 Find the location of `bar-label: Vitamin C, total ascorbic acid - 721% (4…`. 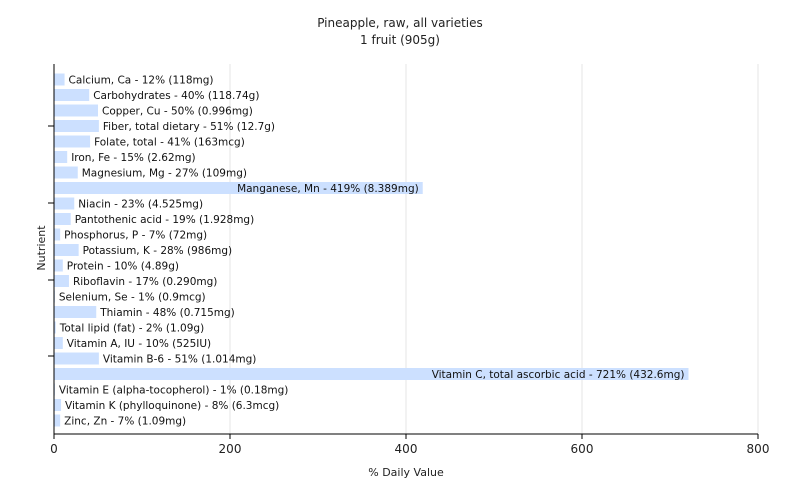

bar-label: Vitamin C, total ascorbic acid - 721% (4… is located at coordinates (558, 375).